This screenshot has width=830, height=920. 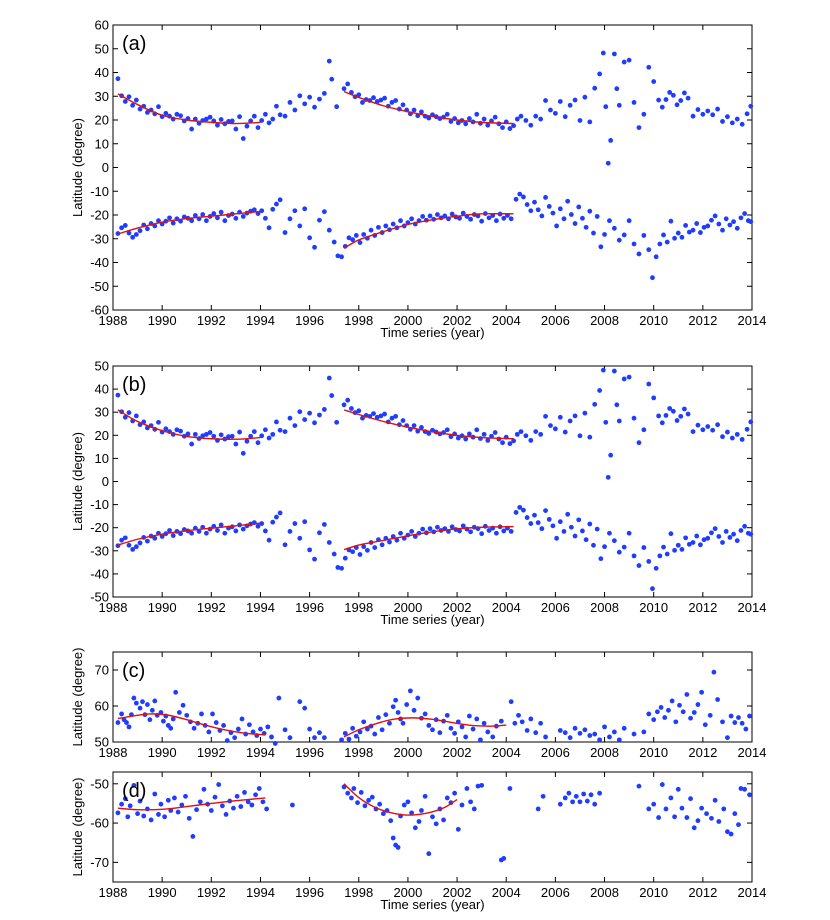 What do you see at coordinates (102, 742) in the screenshot?
I see `y-tick-label: 50` at bounding box center [102, 742].